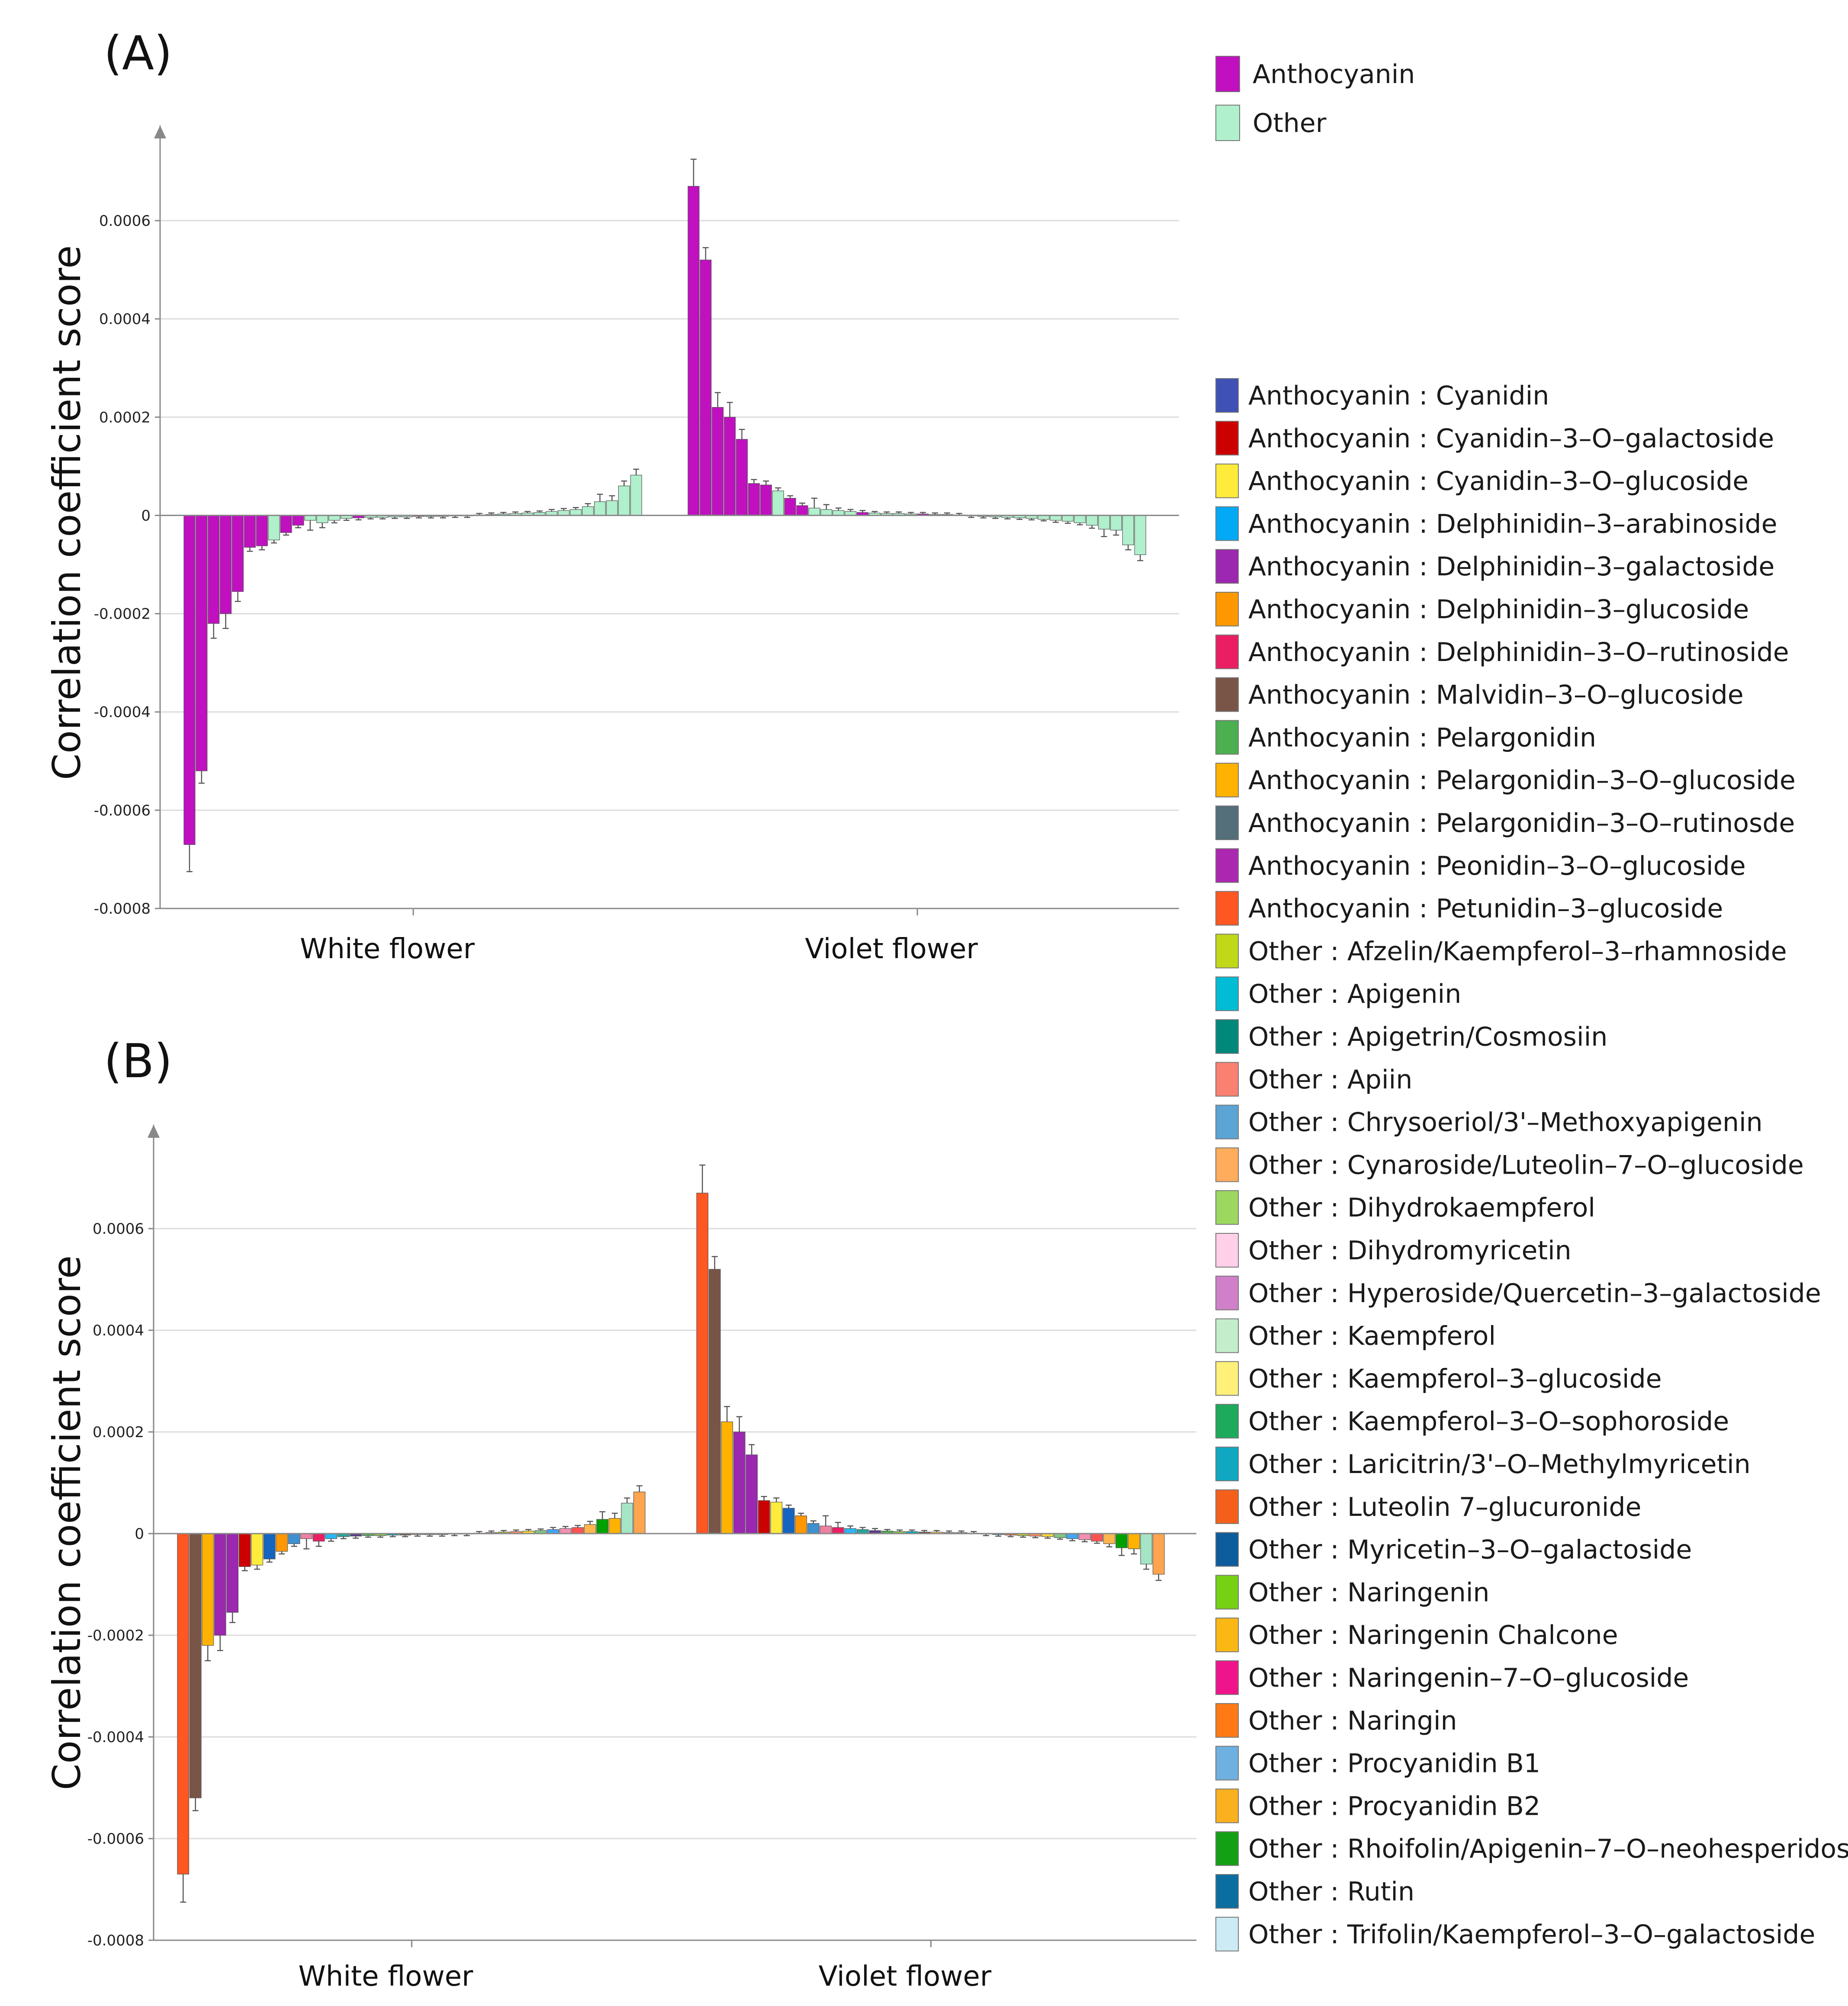  What do you see at coordinates (1433, 1635) in the screenshot?
I see `legend-label: Other : Naringenin Chalcone` at bounding box center [1433, 1635].